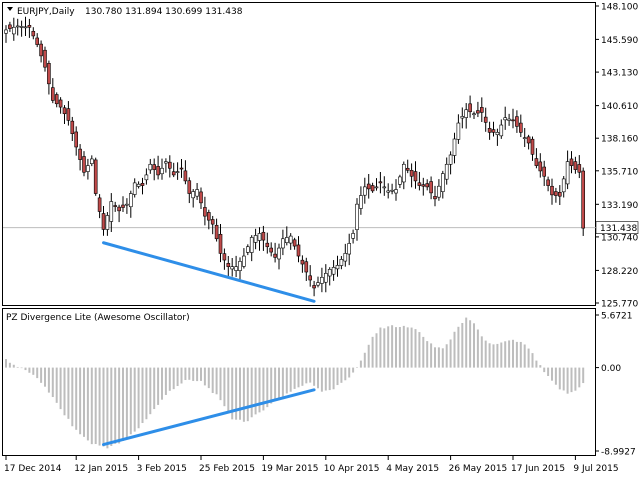  Describe the element at coordinates (619, 206) in the screenshot. I see `y-tick-label: 133.190` at that location.